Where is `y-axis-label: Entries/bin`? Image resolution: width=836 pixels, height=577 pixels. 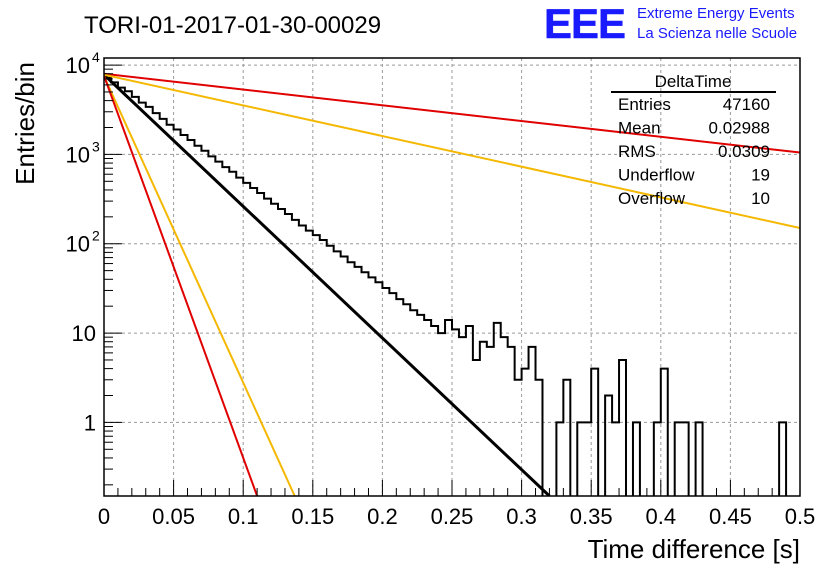 y-axis-label: Entries/bin is located at coordinates (25, 123).